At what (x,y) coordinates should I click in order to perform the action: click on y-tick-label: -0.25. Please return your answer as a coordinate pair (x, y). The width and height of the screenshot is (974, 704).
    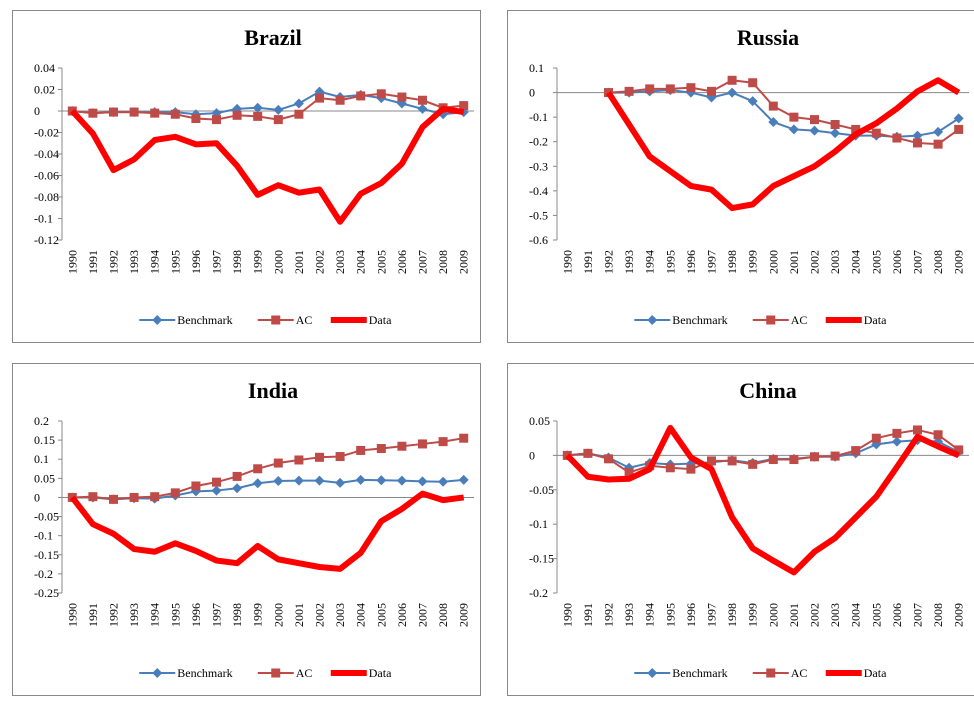
    Looking at the image, I should click on (46, 593).